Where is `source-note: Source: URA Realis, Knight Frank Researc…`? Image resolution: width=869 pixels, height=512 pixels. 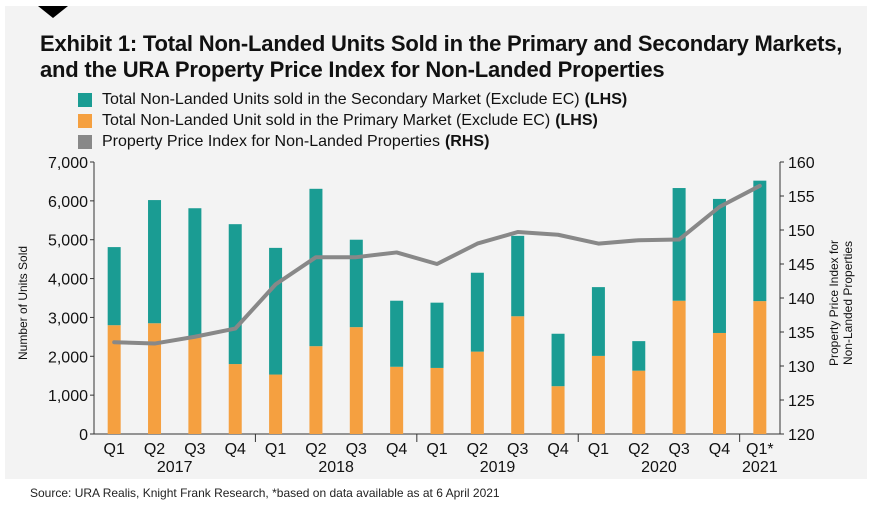
source-note: Source: URA Realis, Knight Frank Researc… is located at coordinates (265, 493).